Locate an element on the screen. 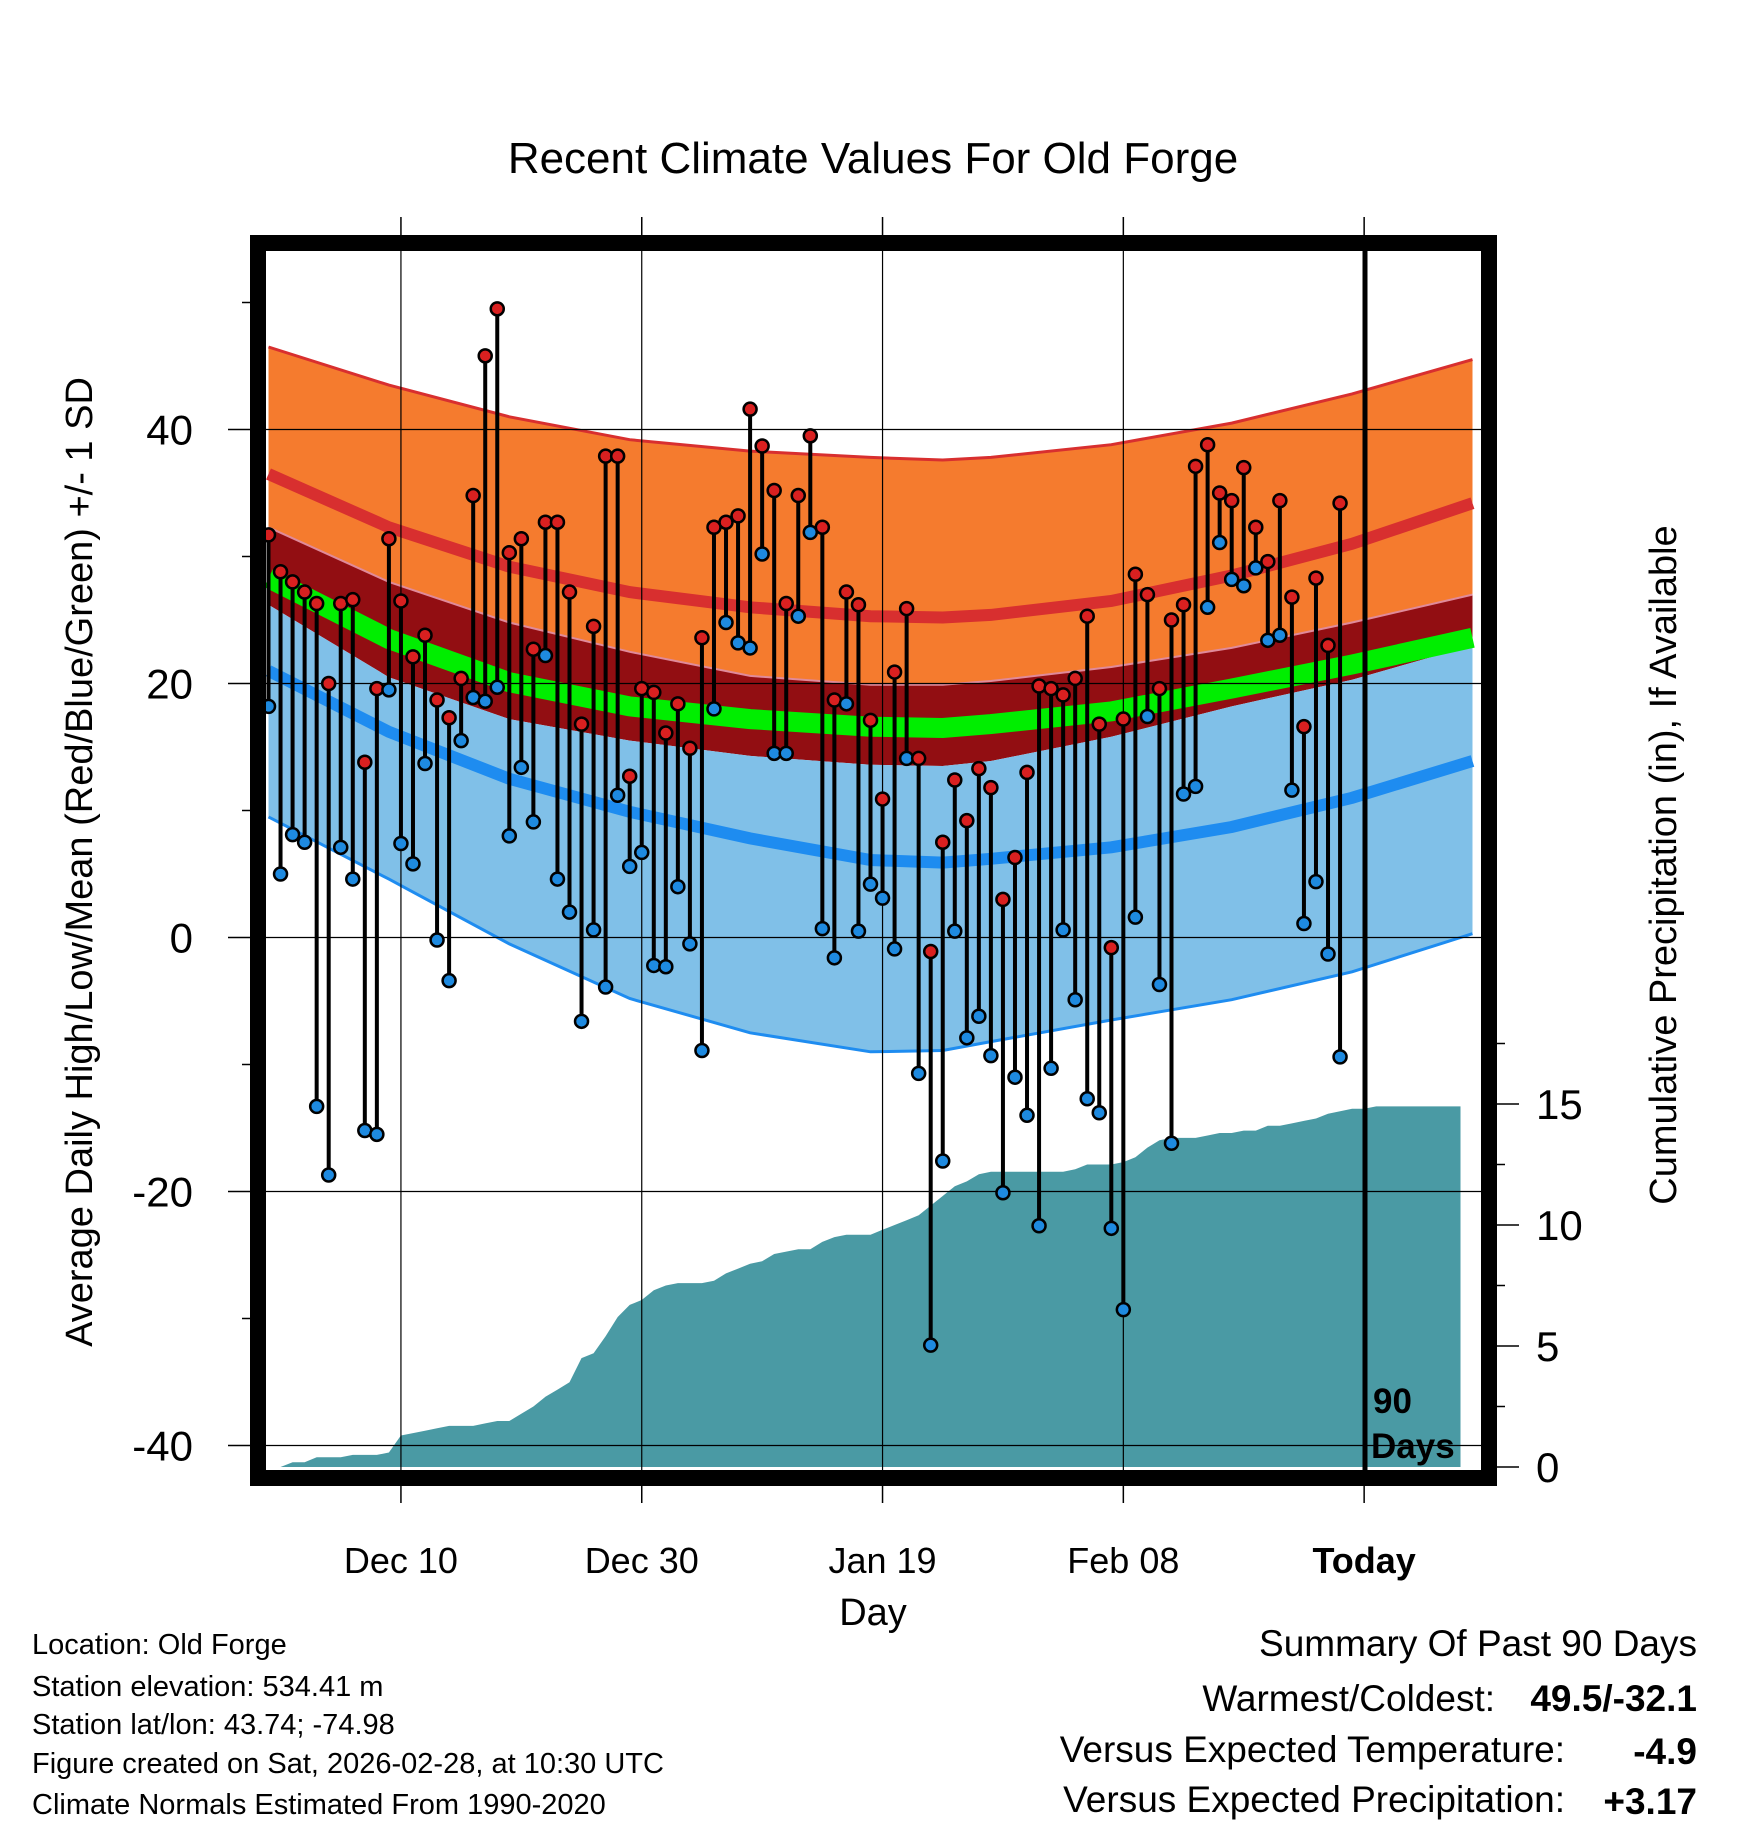 The image size is (1748, 1828). summary-precip-value: +3.17 is located at coordinates (1650, 1801).